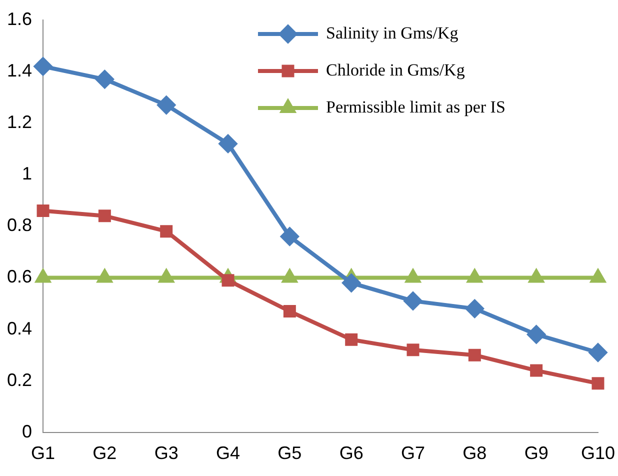 The height and width of the screenshot is (476, 618). Describe the element at coordinates (228, 453) in the screenshot. I see `x-tick-label: G4` at that location.